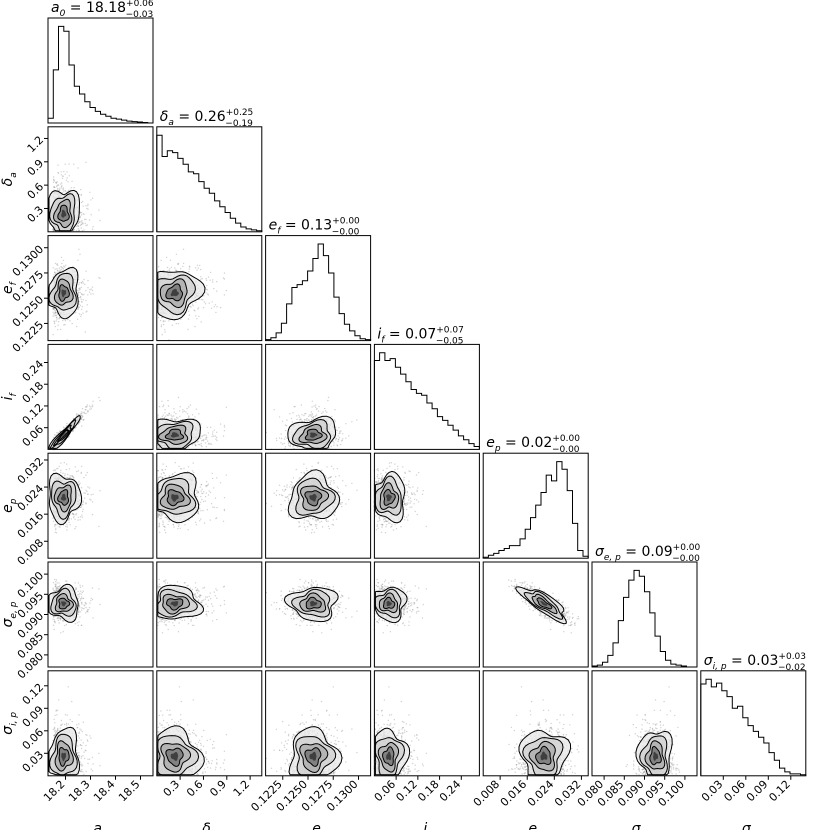  I want to click on y-axis-label-i_f: if, so click(9, 396).